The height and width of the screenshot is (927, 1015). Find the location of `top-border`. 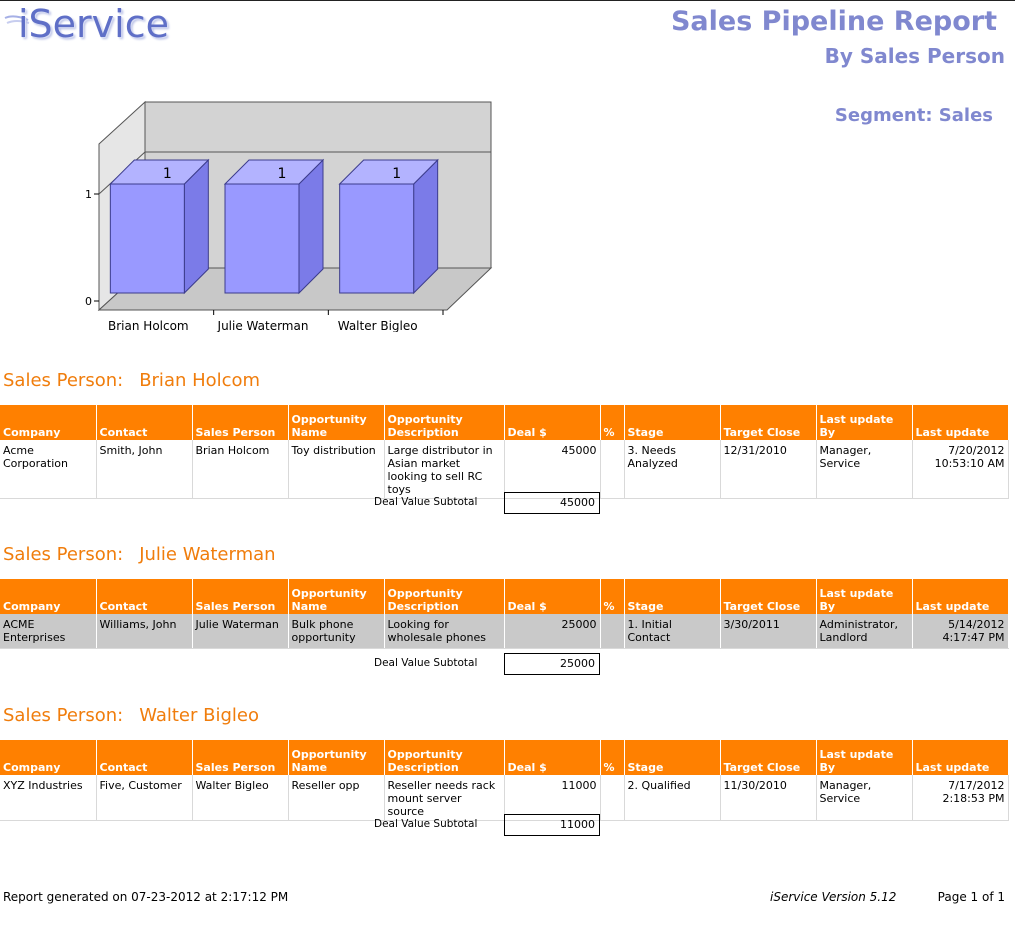

top-border is located at coordinates (507, 0).